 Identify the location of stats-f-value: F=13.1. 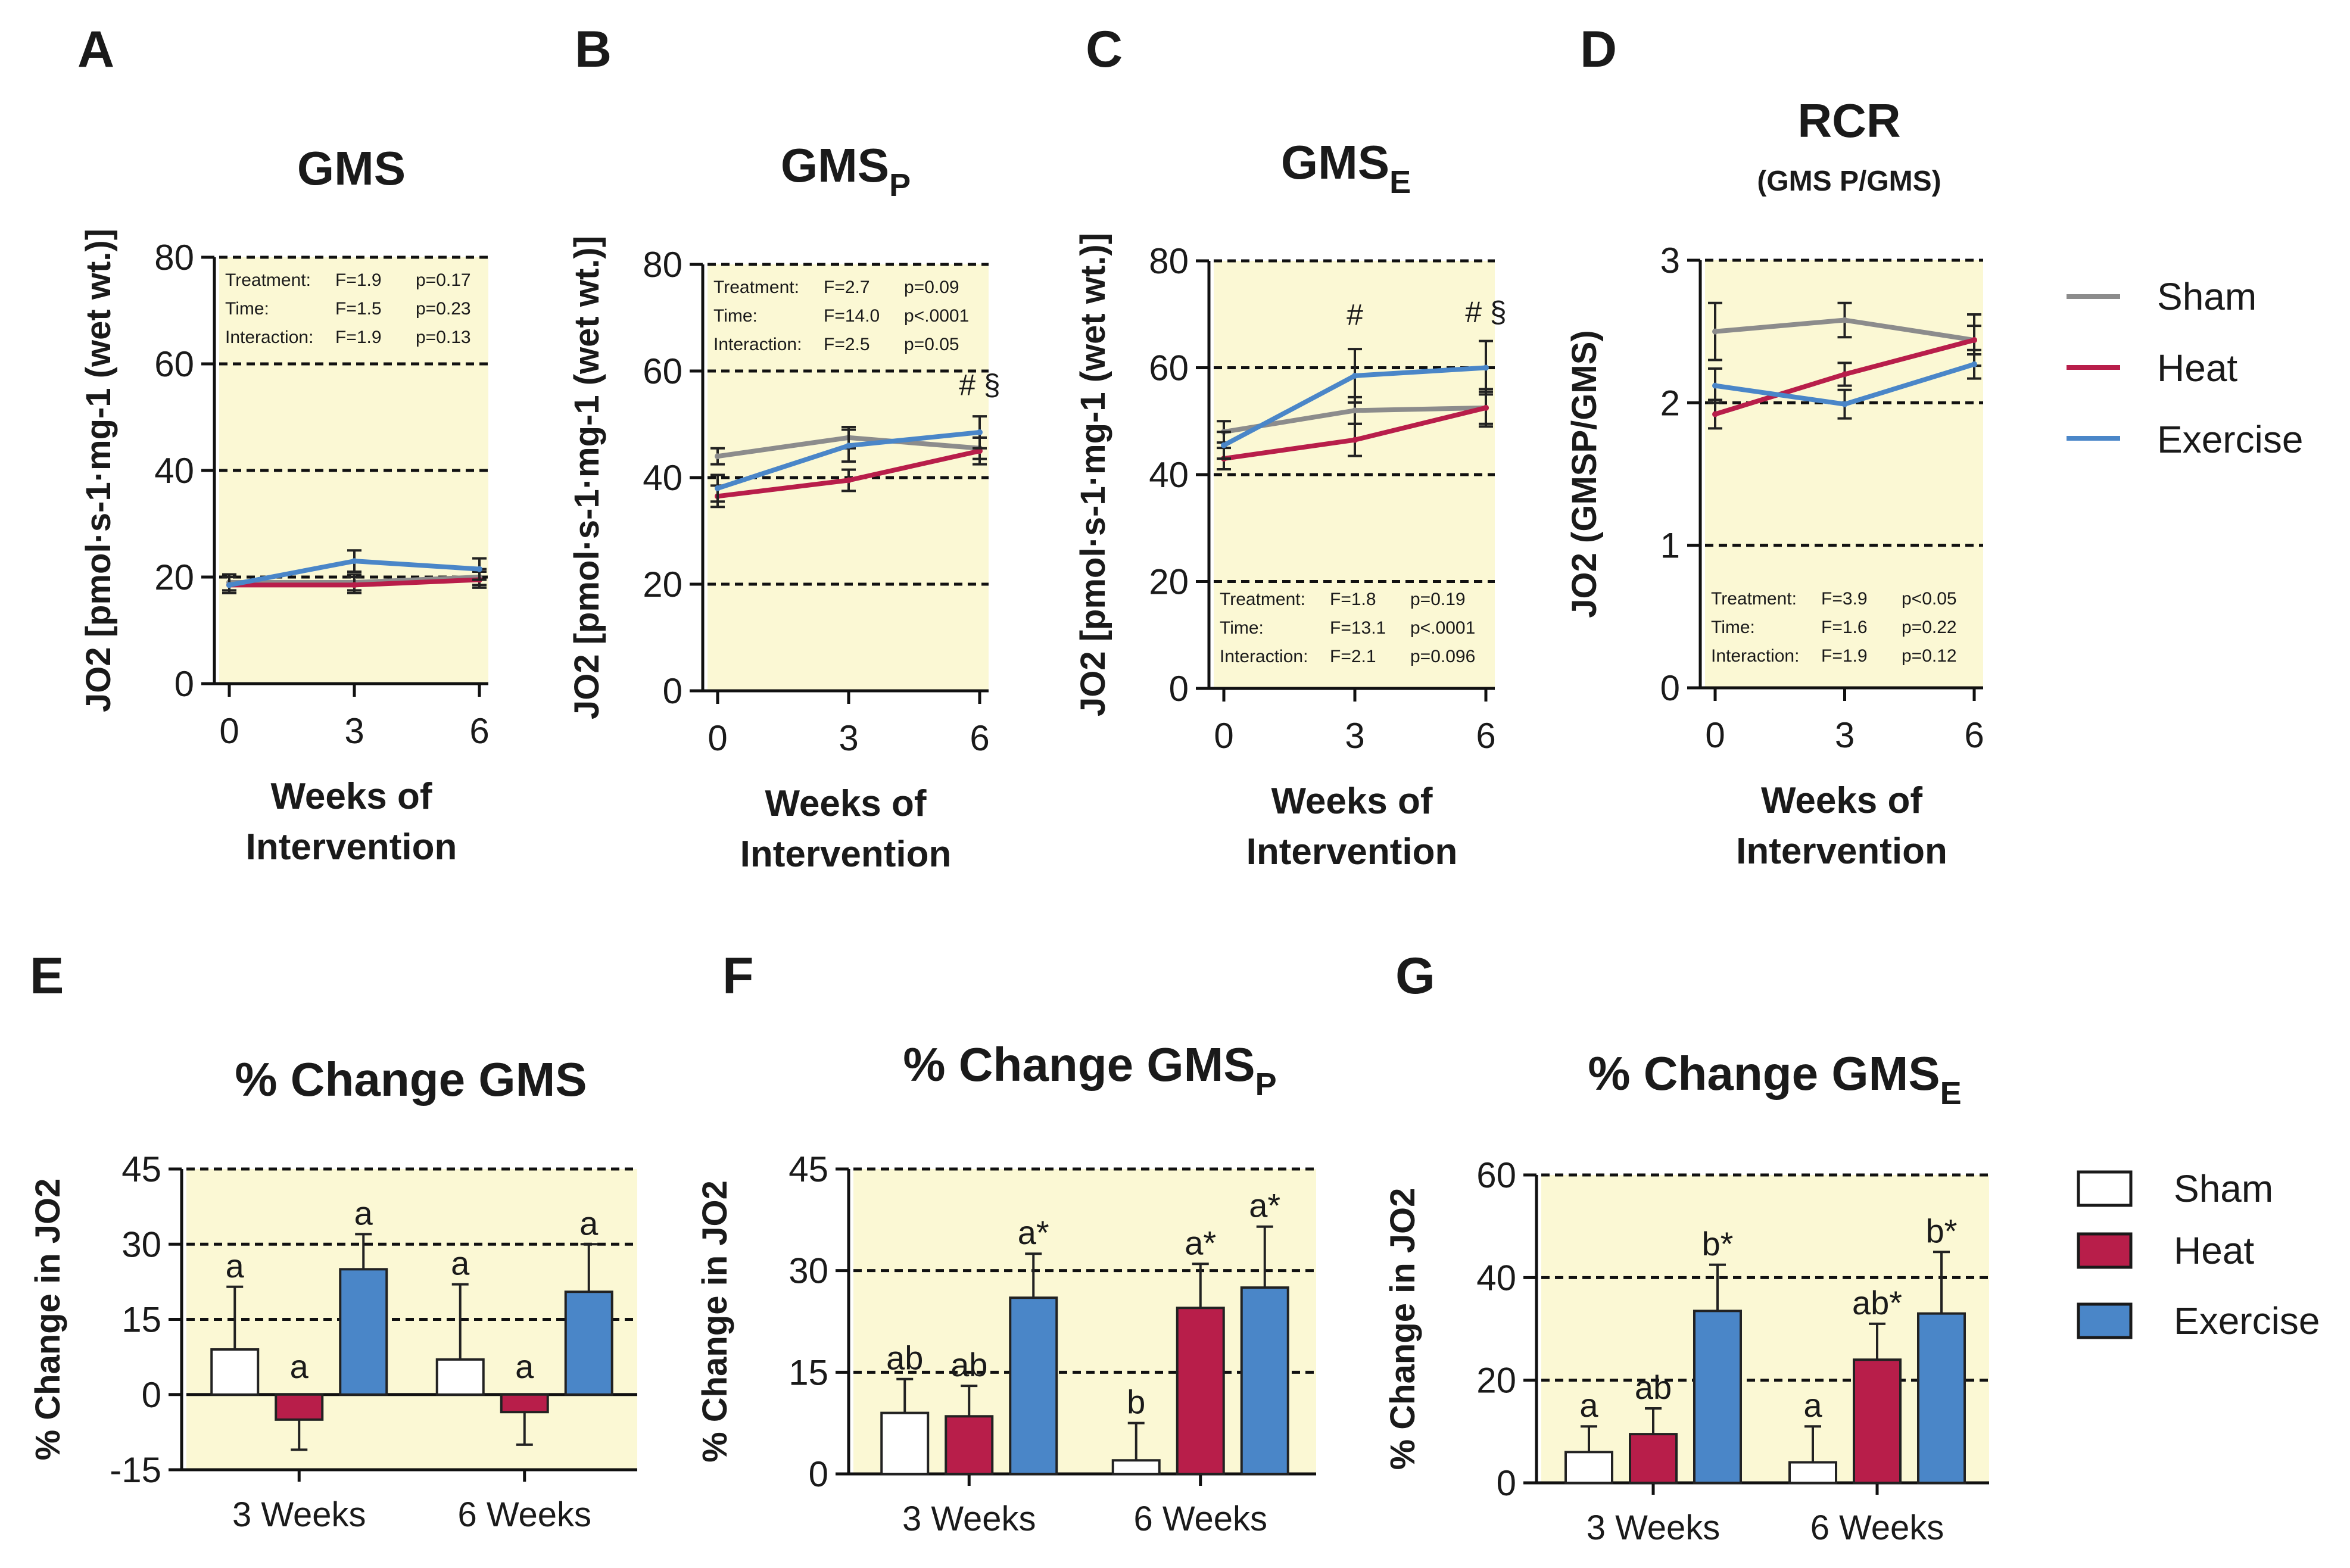
(1358, 628).